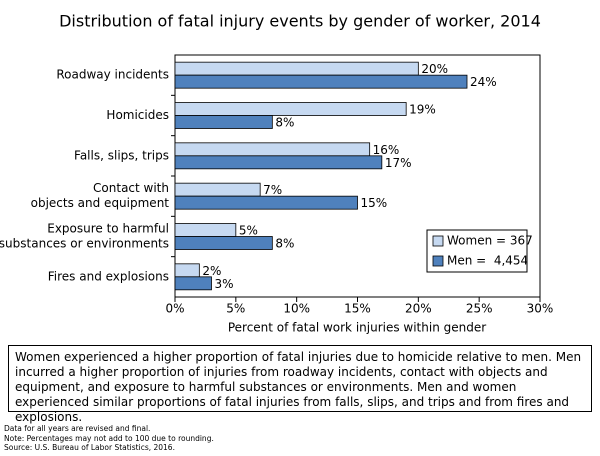  I want to click on value-label: 7%, so click(272, 190).